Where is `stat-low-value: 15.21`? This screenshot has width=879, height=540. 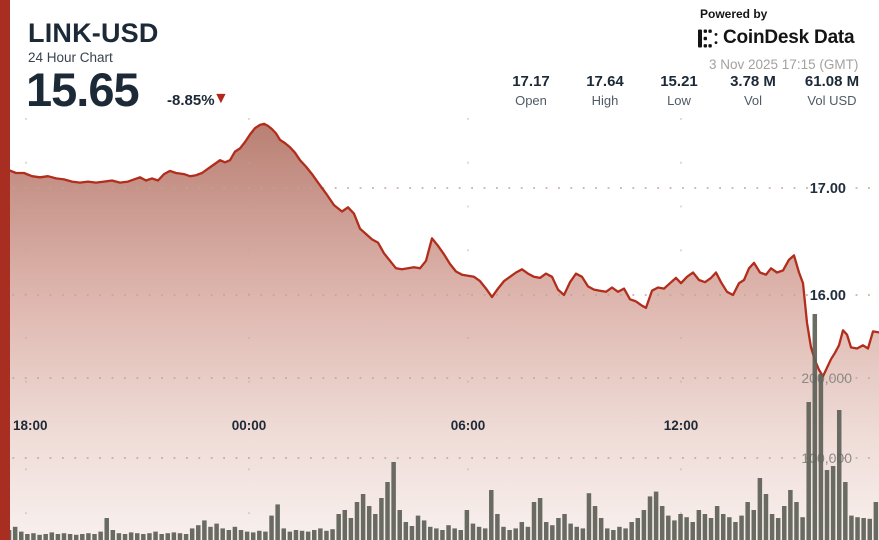
stat-low-value: 15.21 is located at coordinates (679, 81).